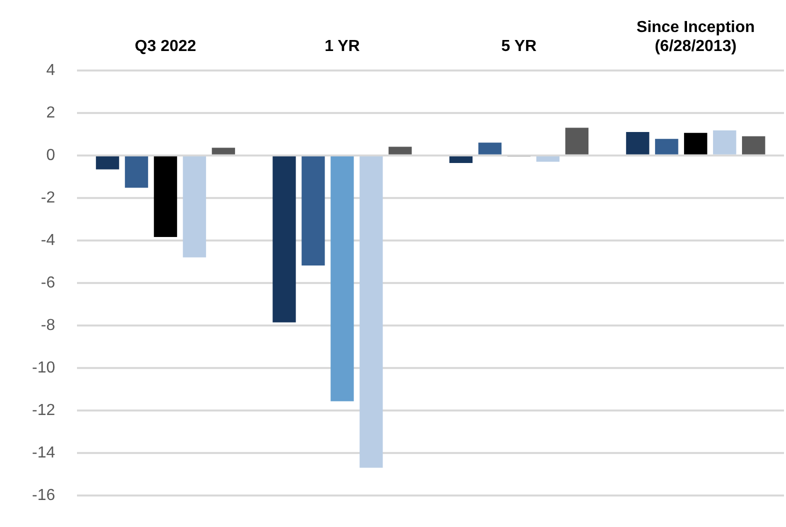 This screenshot has height=527, width=786. Describe the element at coordinates (519, 47) in the screenshot. I see `x-tick-label: 5 YR` at that location.